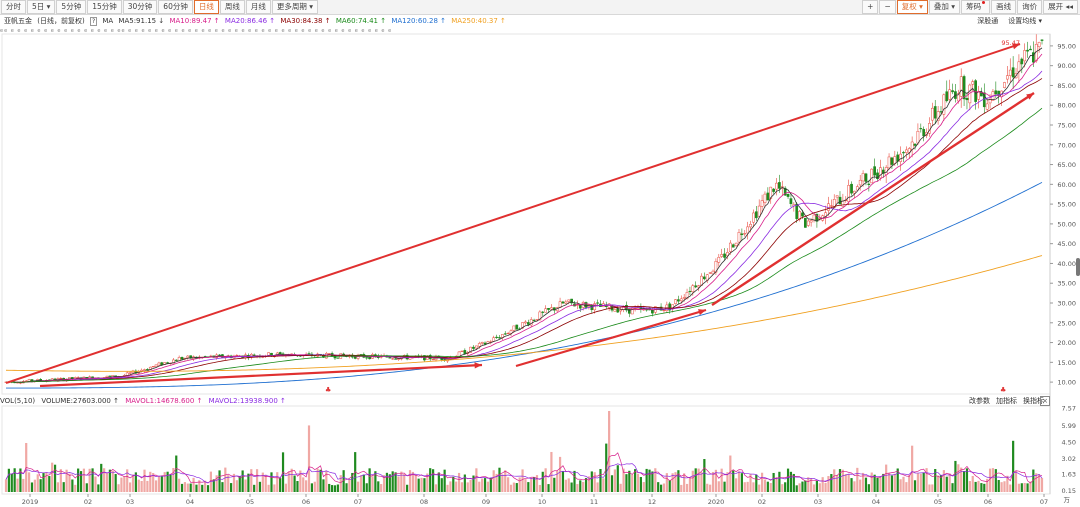  Describe the element at coordinates (870, 7) in the screenshot. I see `zoom-in-button: +` at that location.